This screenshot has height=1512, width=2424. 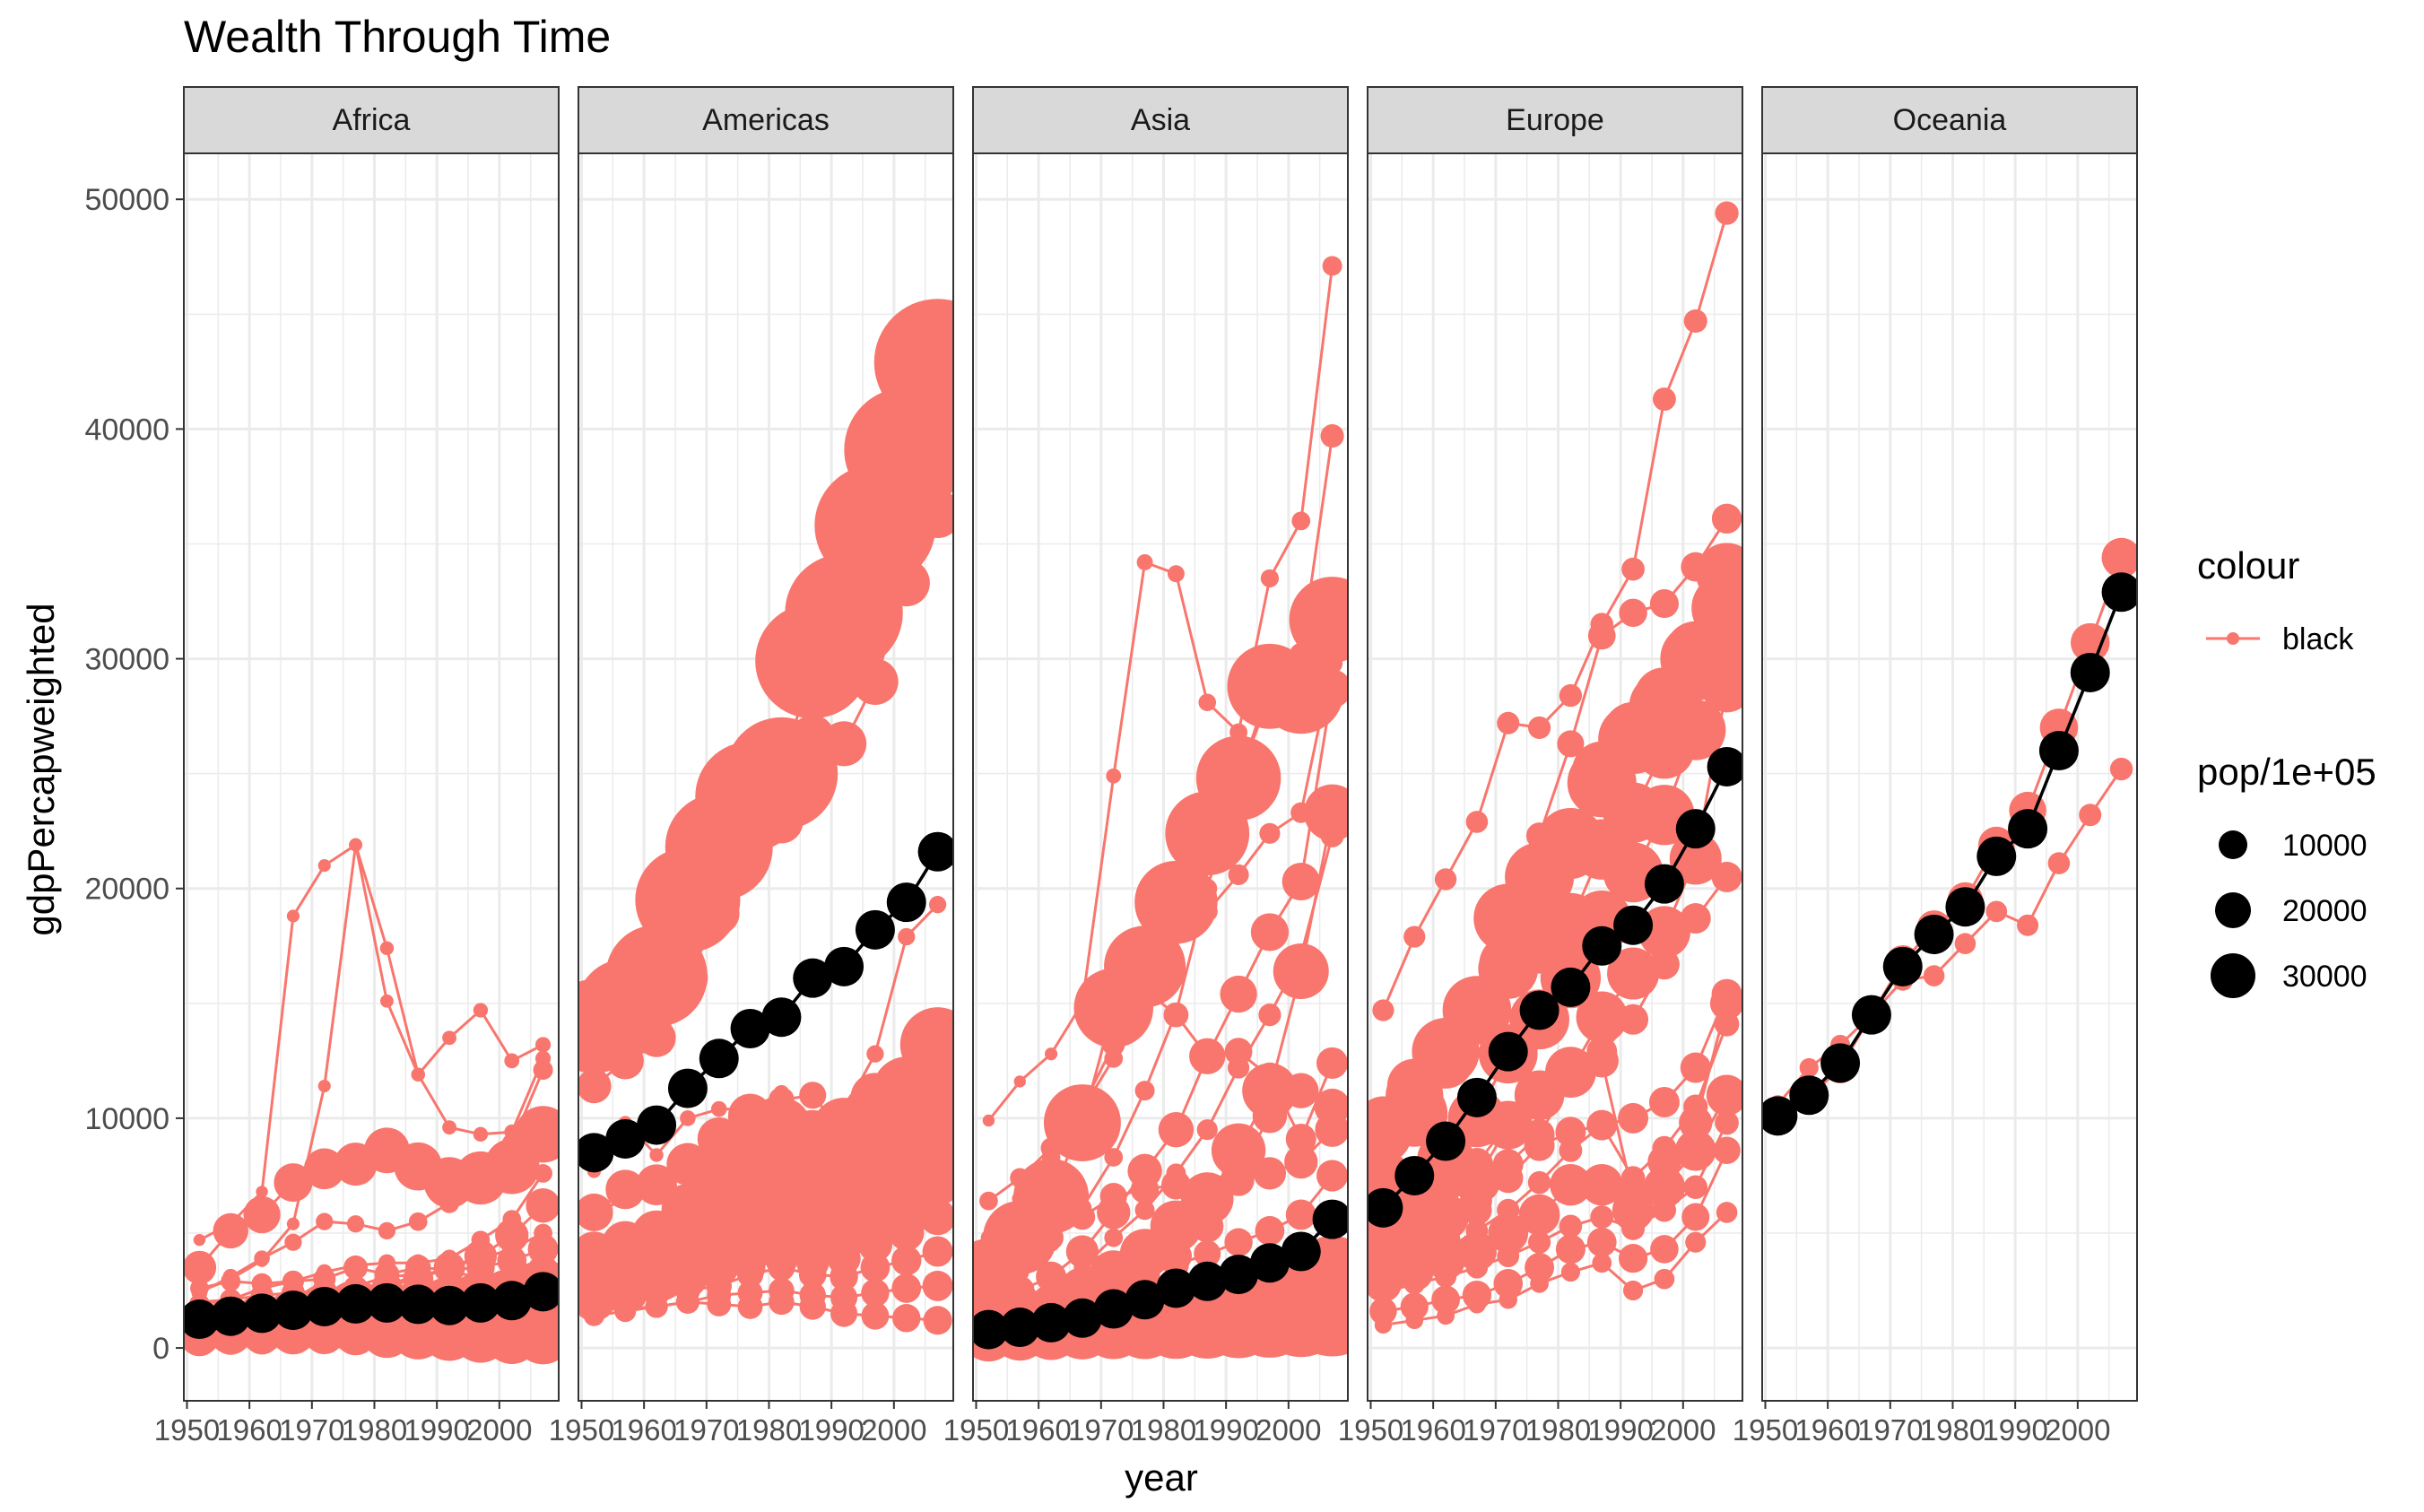 What do you see at coordinates (126, 1119) in the screenshot?
I see `y-tick-label: 10000` at bounding box center [126, 1119].